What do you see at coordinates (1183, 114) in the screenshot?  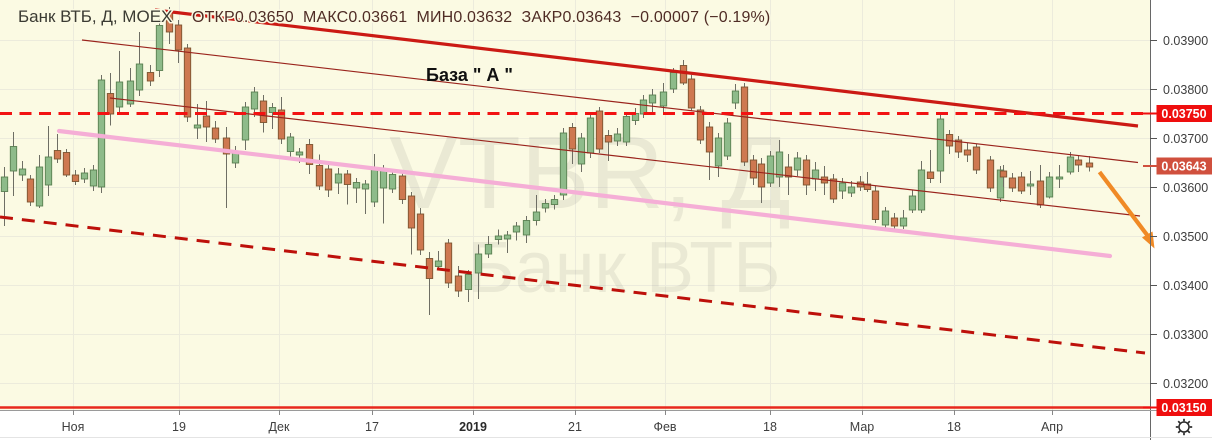 I see `svg-text: 0.03750` at bounding box center [1183, 114].